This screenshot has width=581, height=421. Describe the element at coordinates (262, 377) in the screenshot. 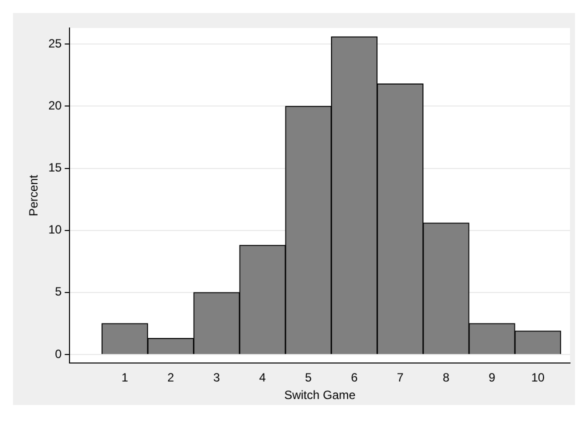

I see `x-tick-label: 4` at that location.